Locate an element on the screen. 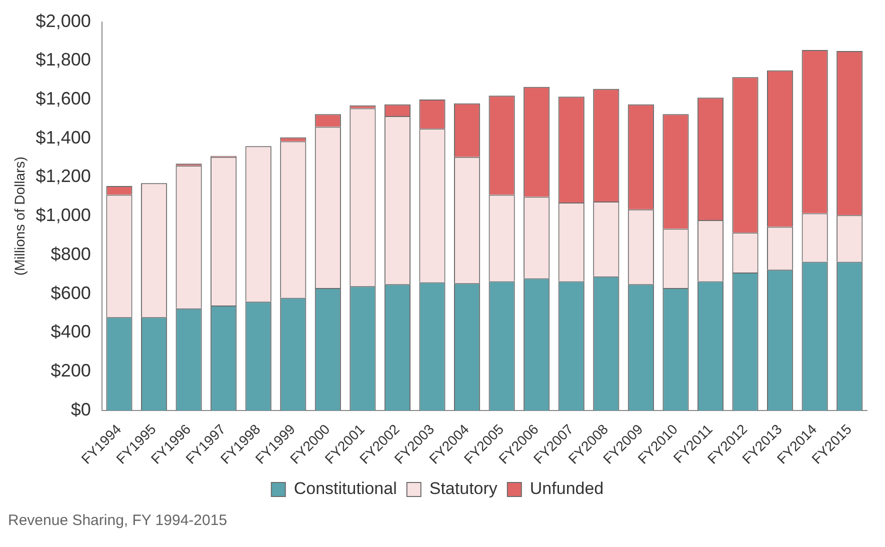 The image size is (885, 547). legend-label: Constitutional is located at coordinates (345, 488).